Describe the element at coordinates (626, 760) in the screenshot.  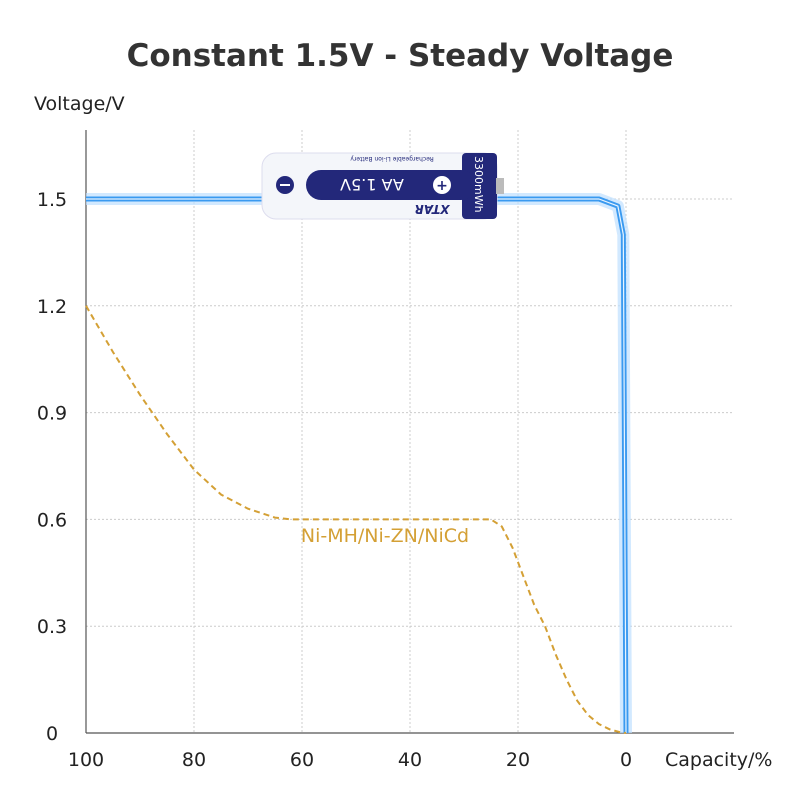
I see `x-tick-label: 0` at that location.